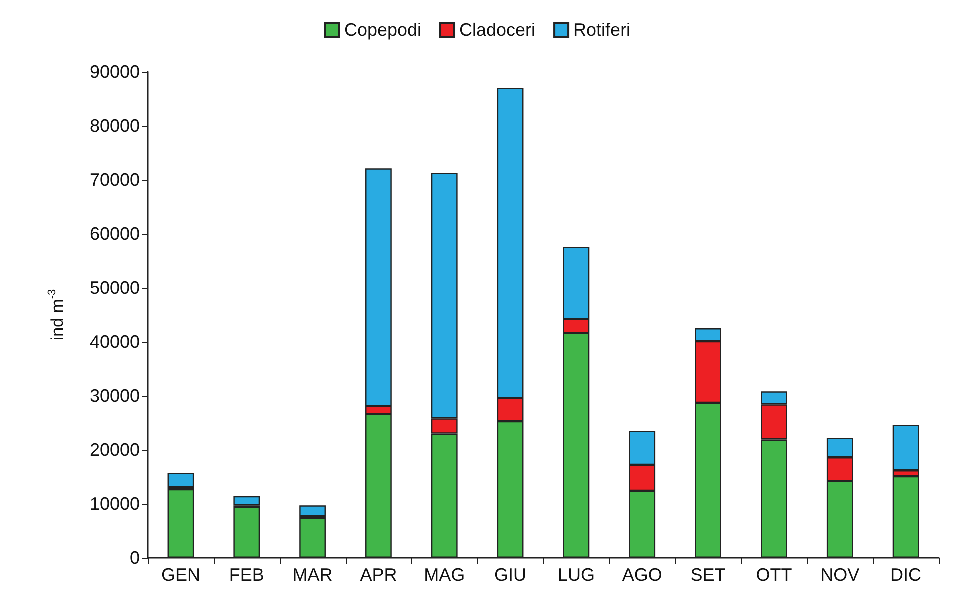  What do you see at coordinates (115, 234) in the screenshot?
I see `y-tick-label: 60000` at bounding box center [115, 234].